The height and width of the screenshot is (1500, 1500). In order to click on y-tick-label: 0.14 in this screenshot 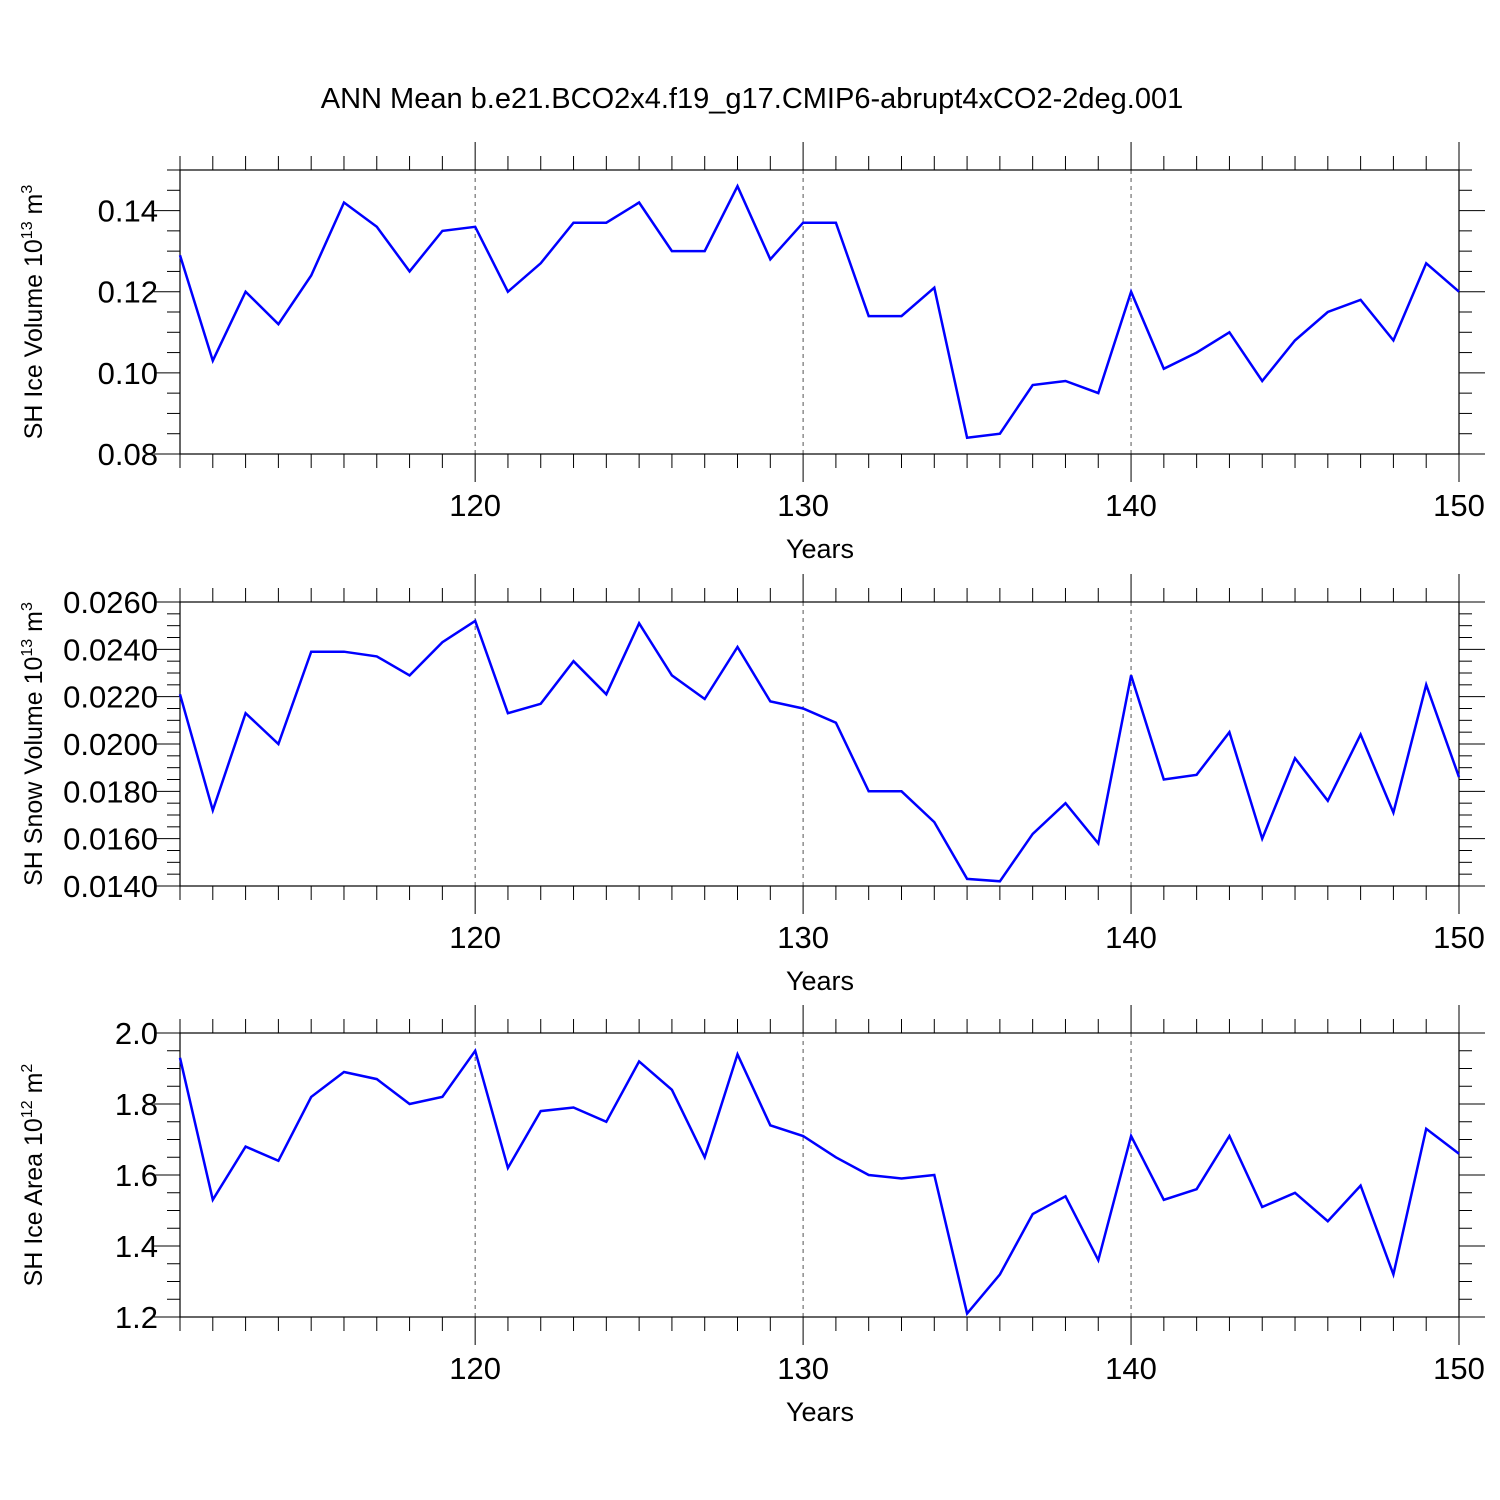, I will do `click(128, 211)`.